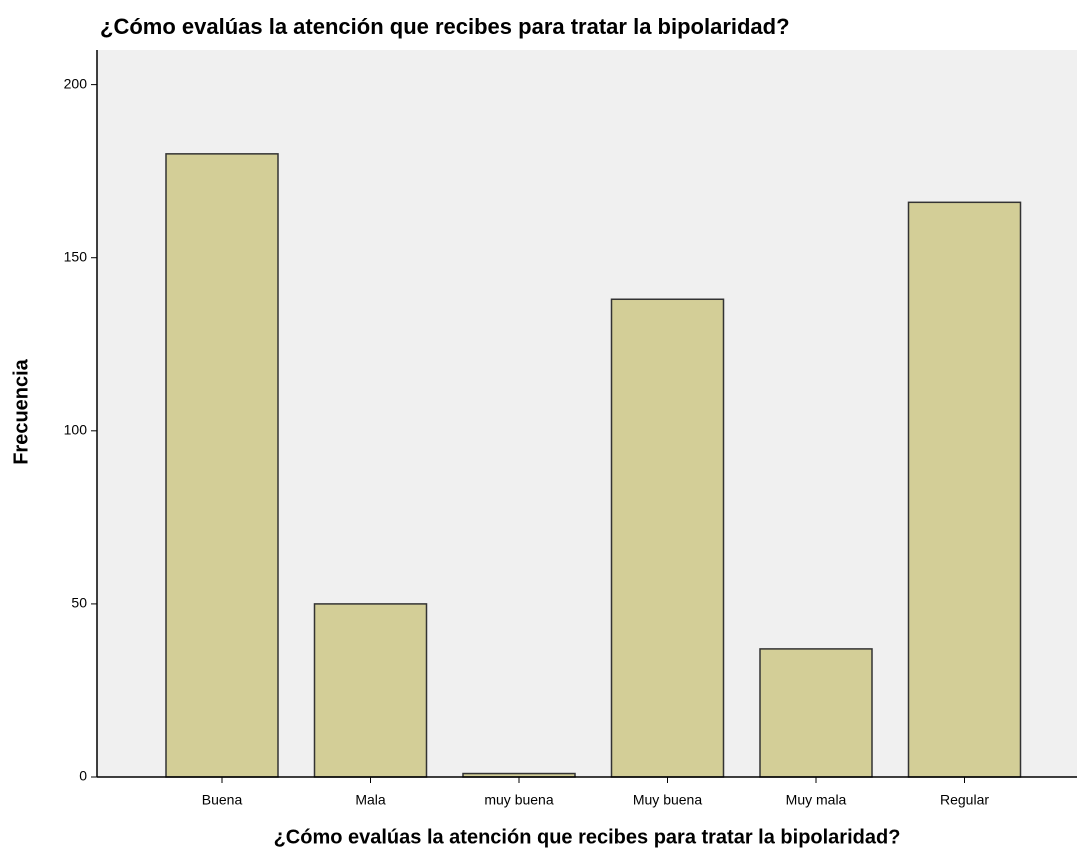  I want to click on y-tick-label: 150, so click(76, 256).